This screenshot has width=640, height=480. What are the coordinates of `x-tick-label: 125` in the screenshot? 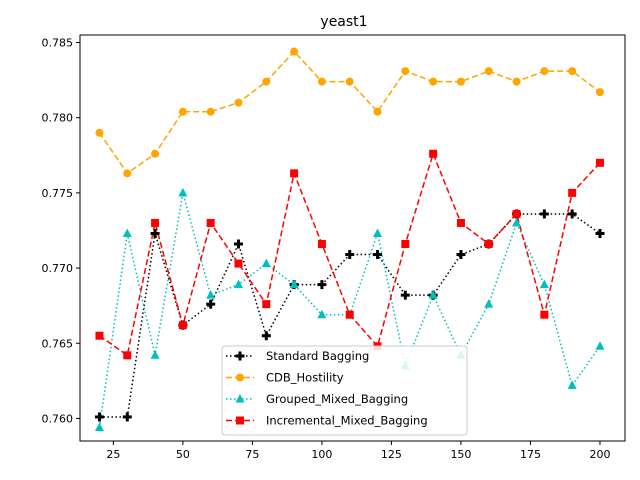 It's located at (391, 454).